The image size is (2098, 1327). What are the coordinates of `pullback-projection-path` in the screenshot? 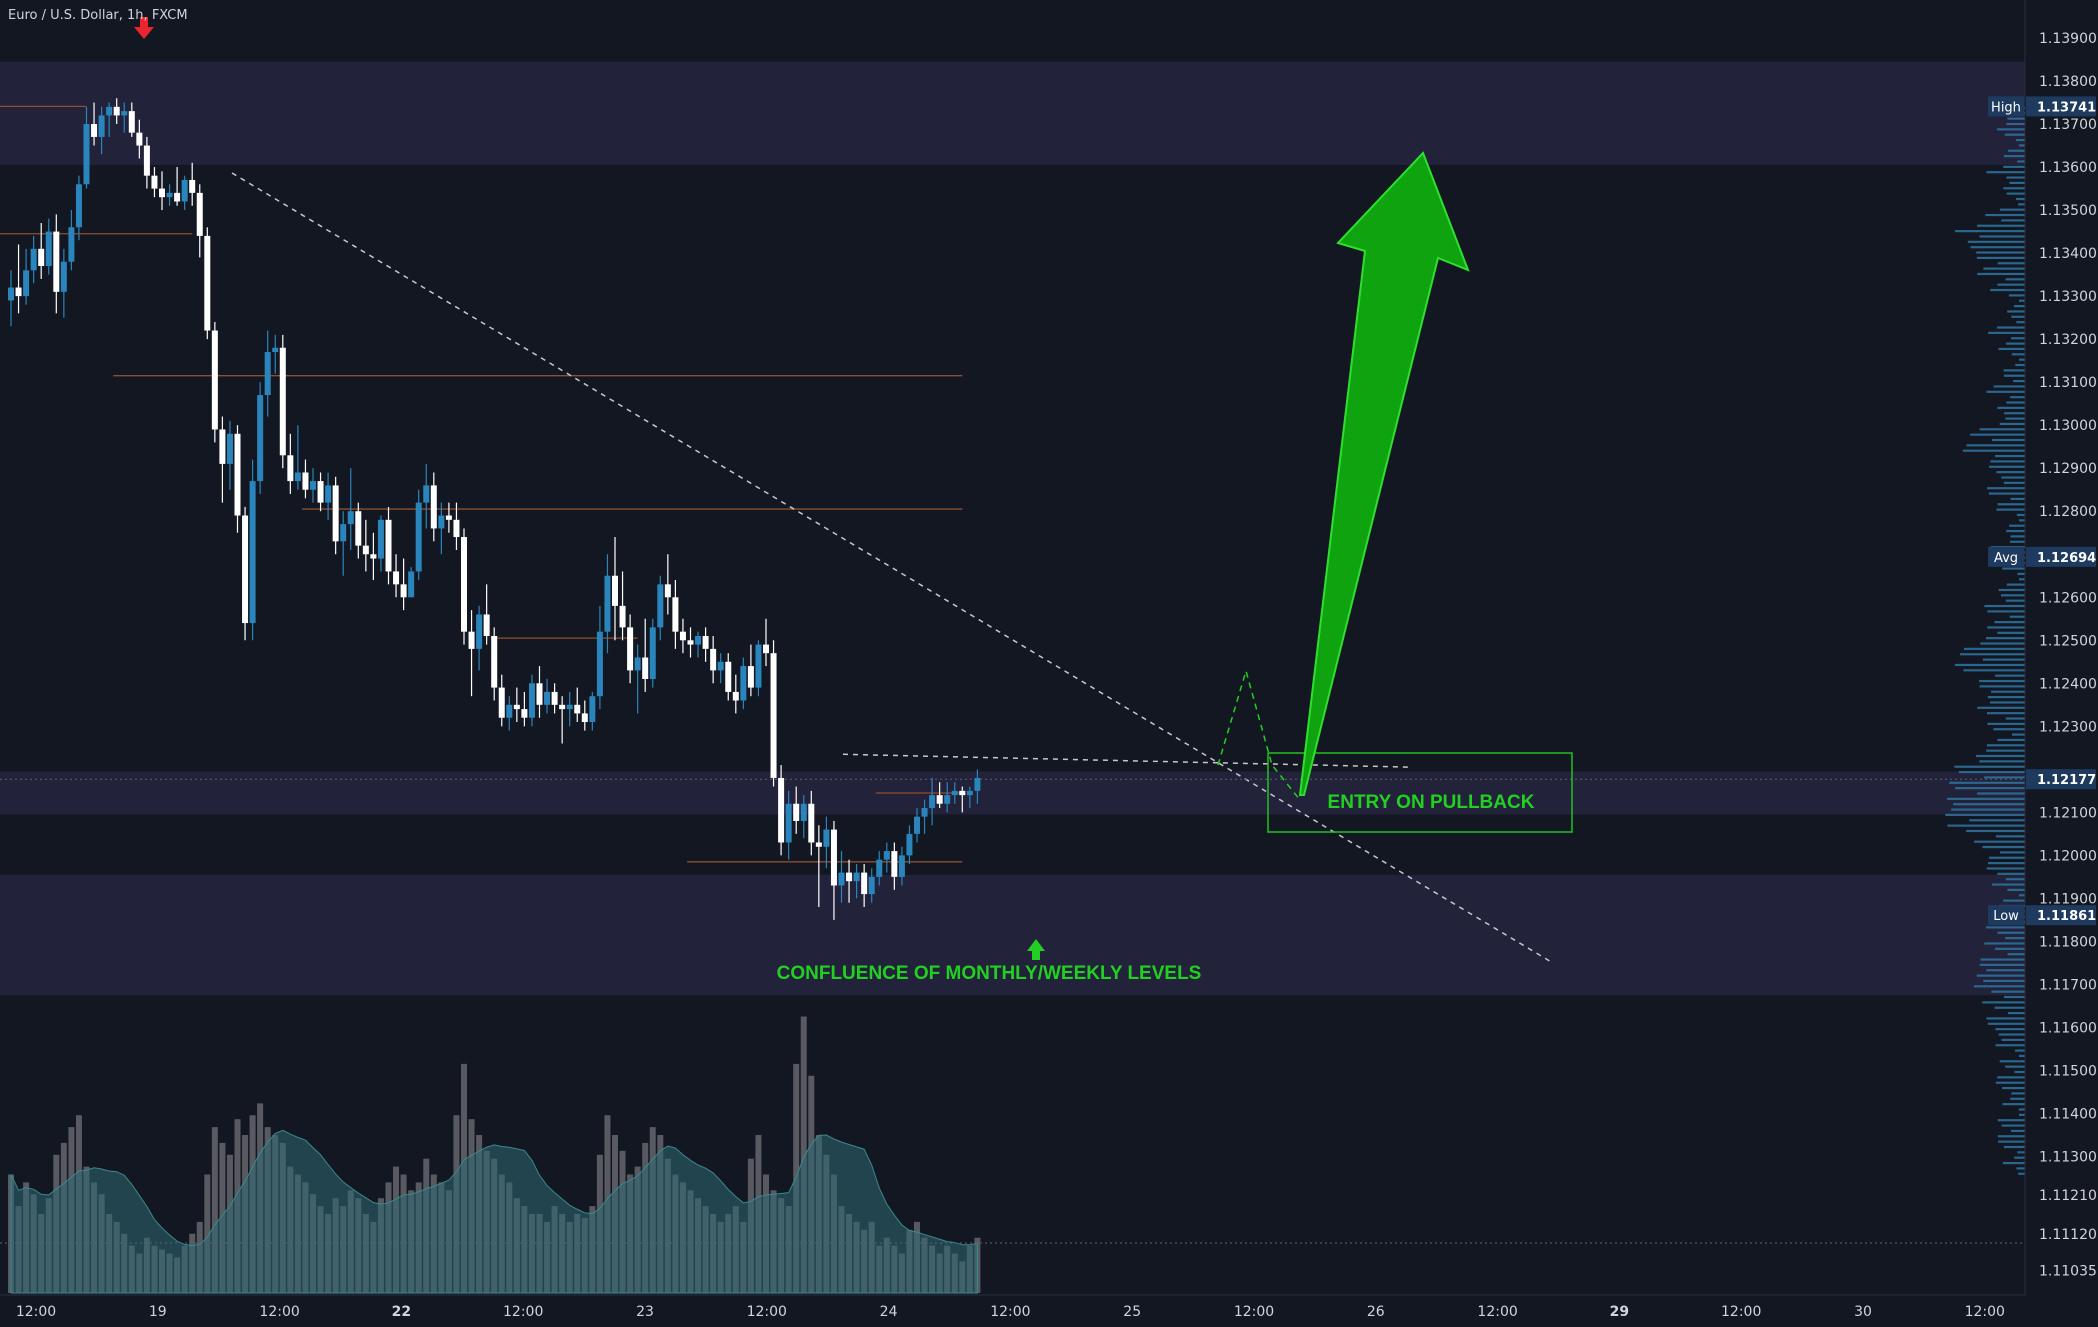 It's located at (1259, 734).